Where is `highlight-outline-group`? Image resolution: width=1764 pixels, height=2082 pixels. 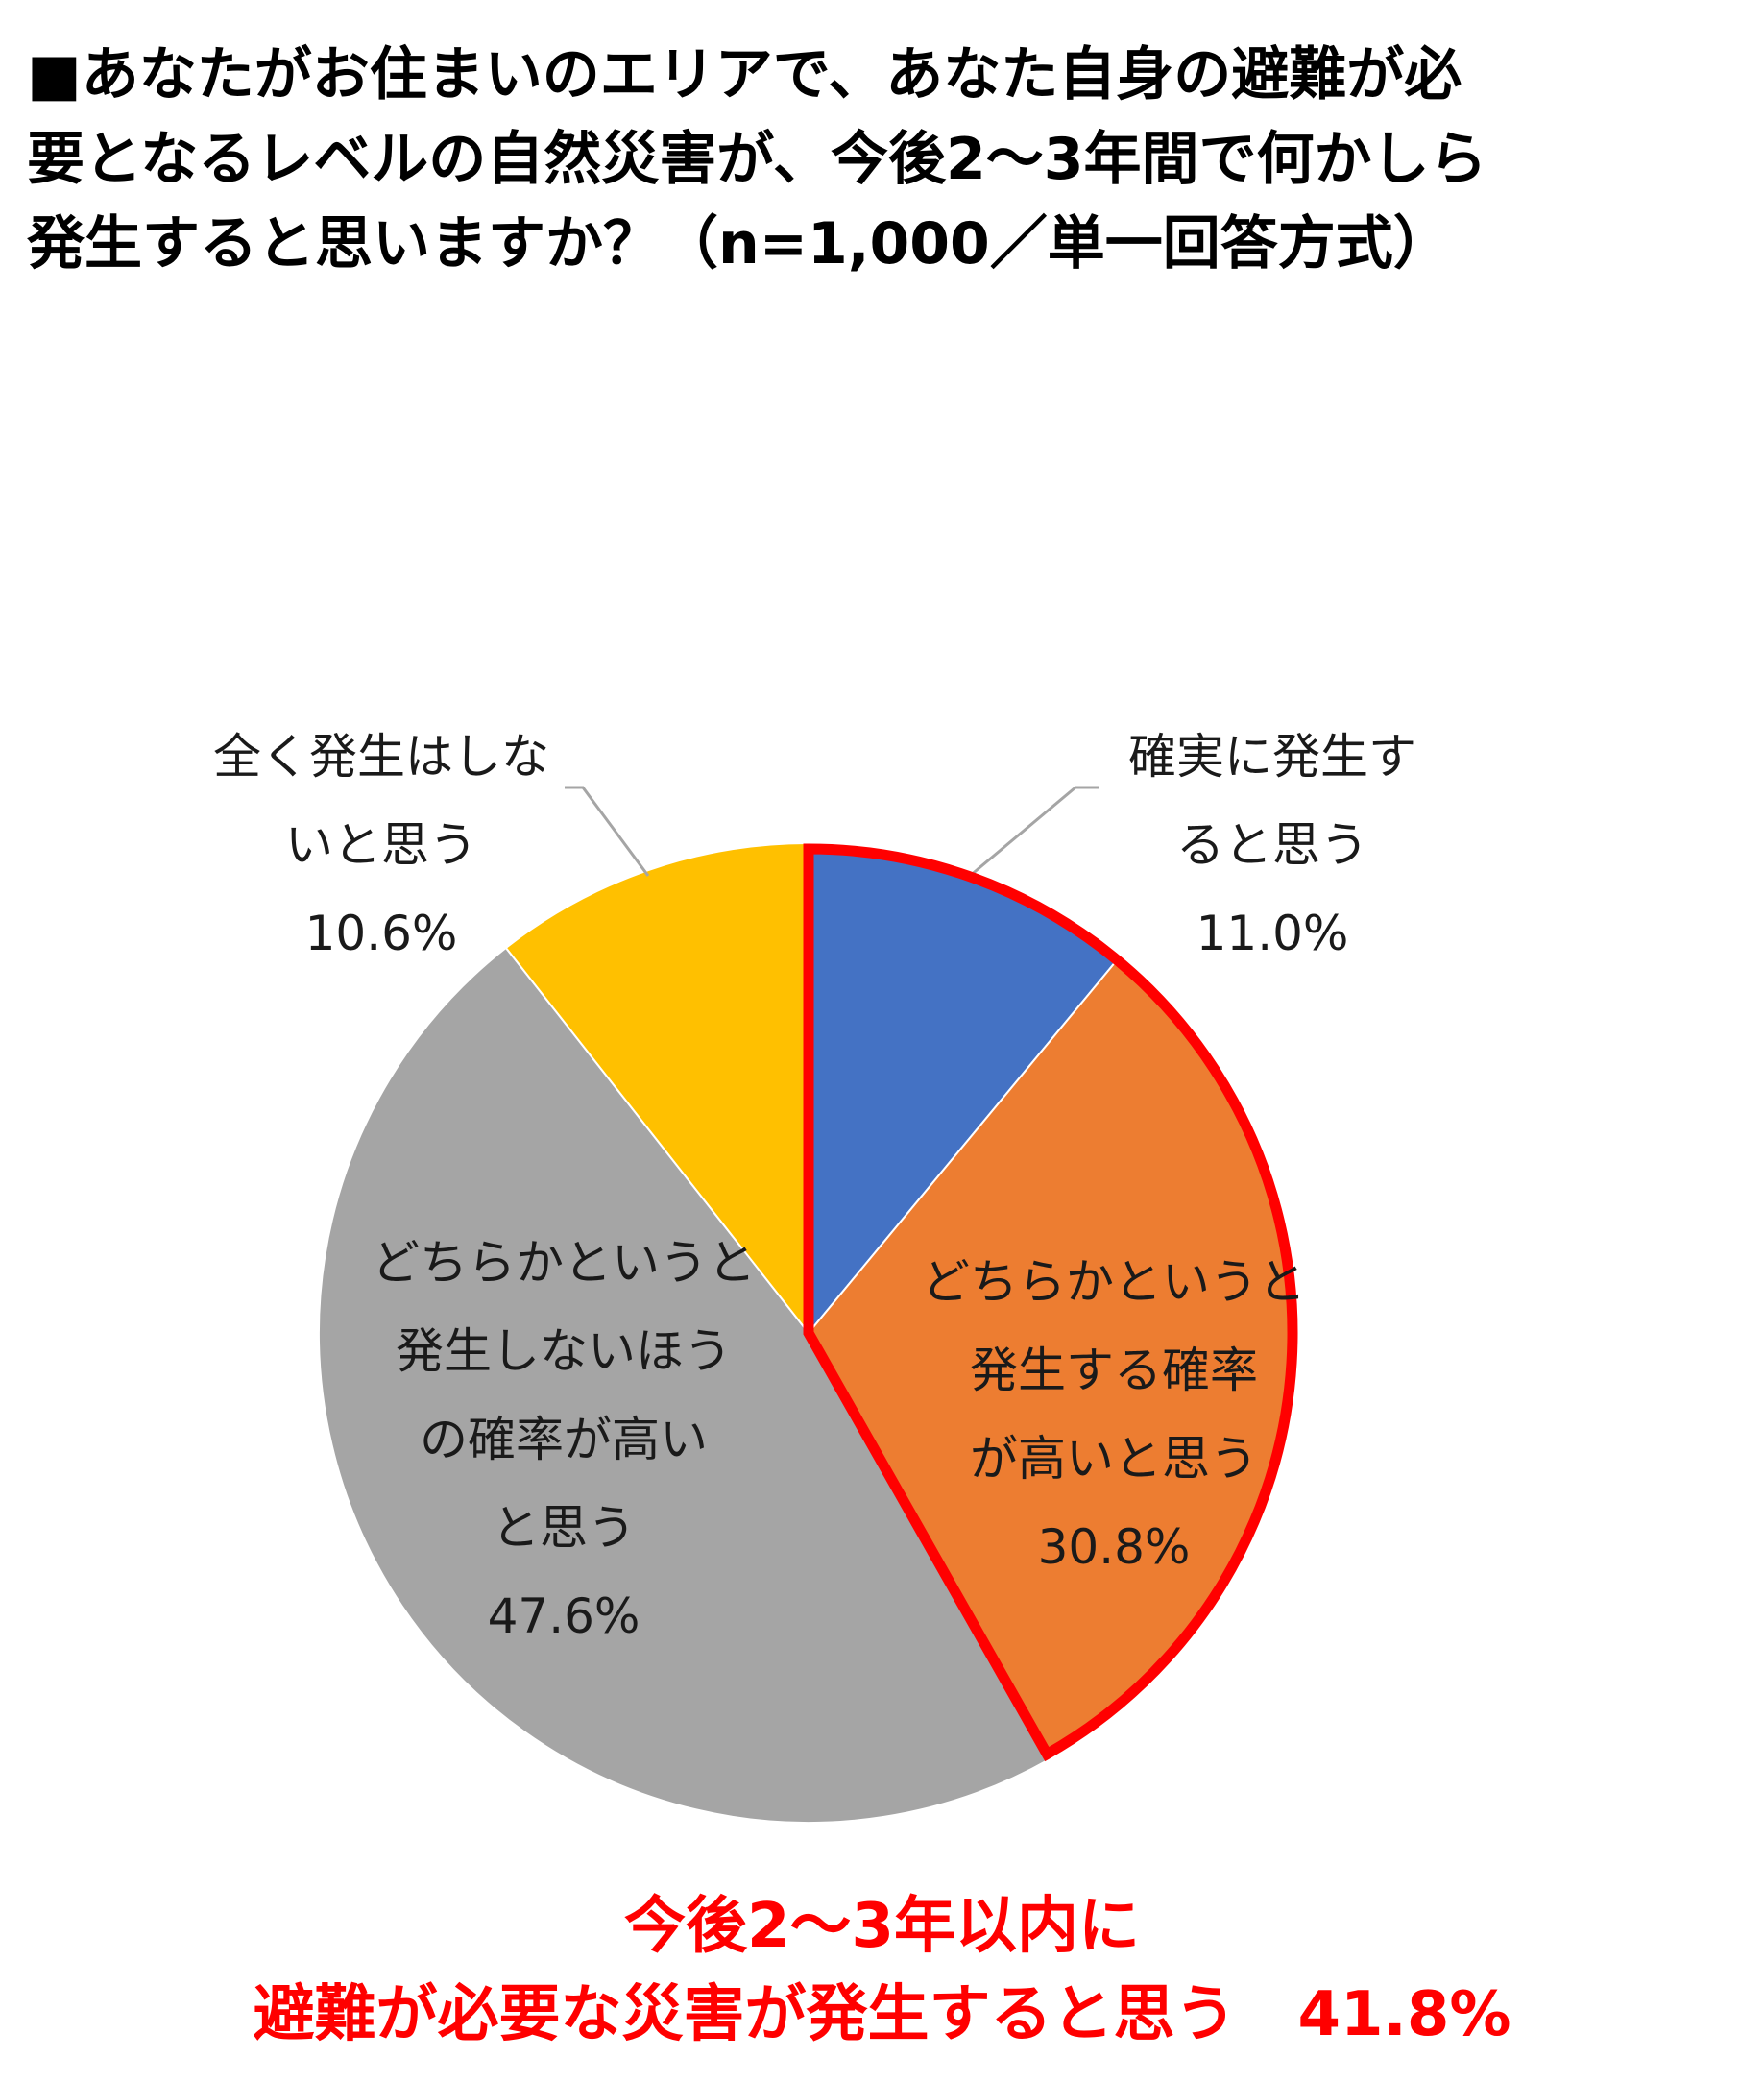
highlight-outline-group is located at coordinates (1050, 1302).